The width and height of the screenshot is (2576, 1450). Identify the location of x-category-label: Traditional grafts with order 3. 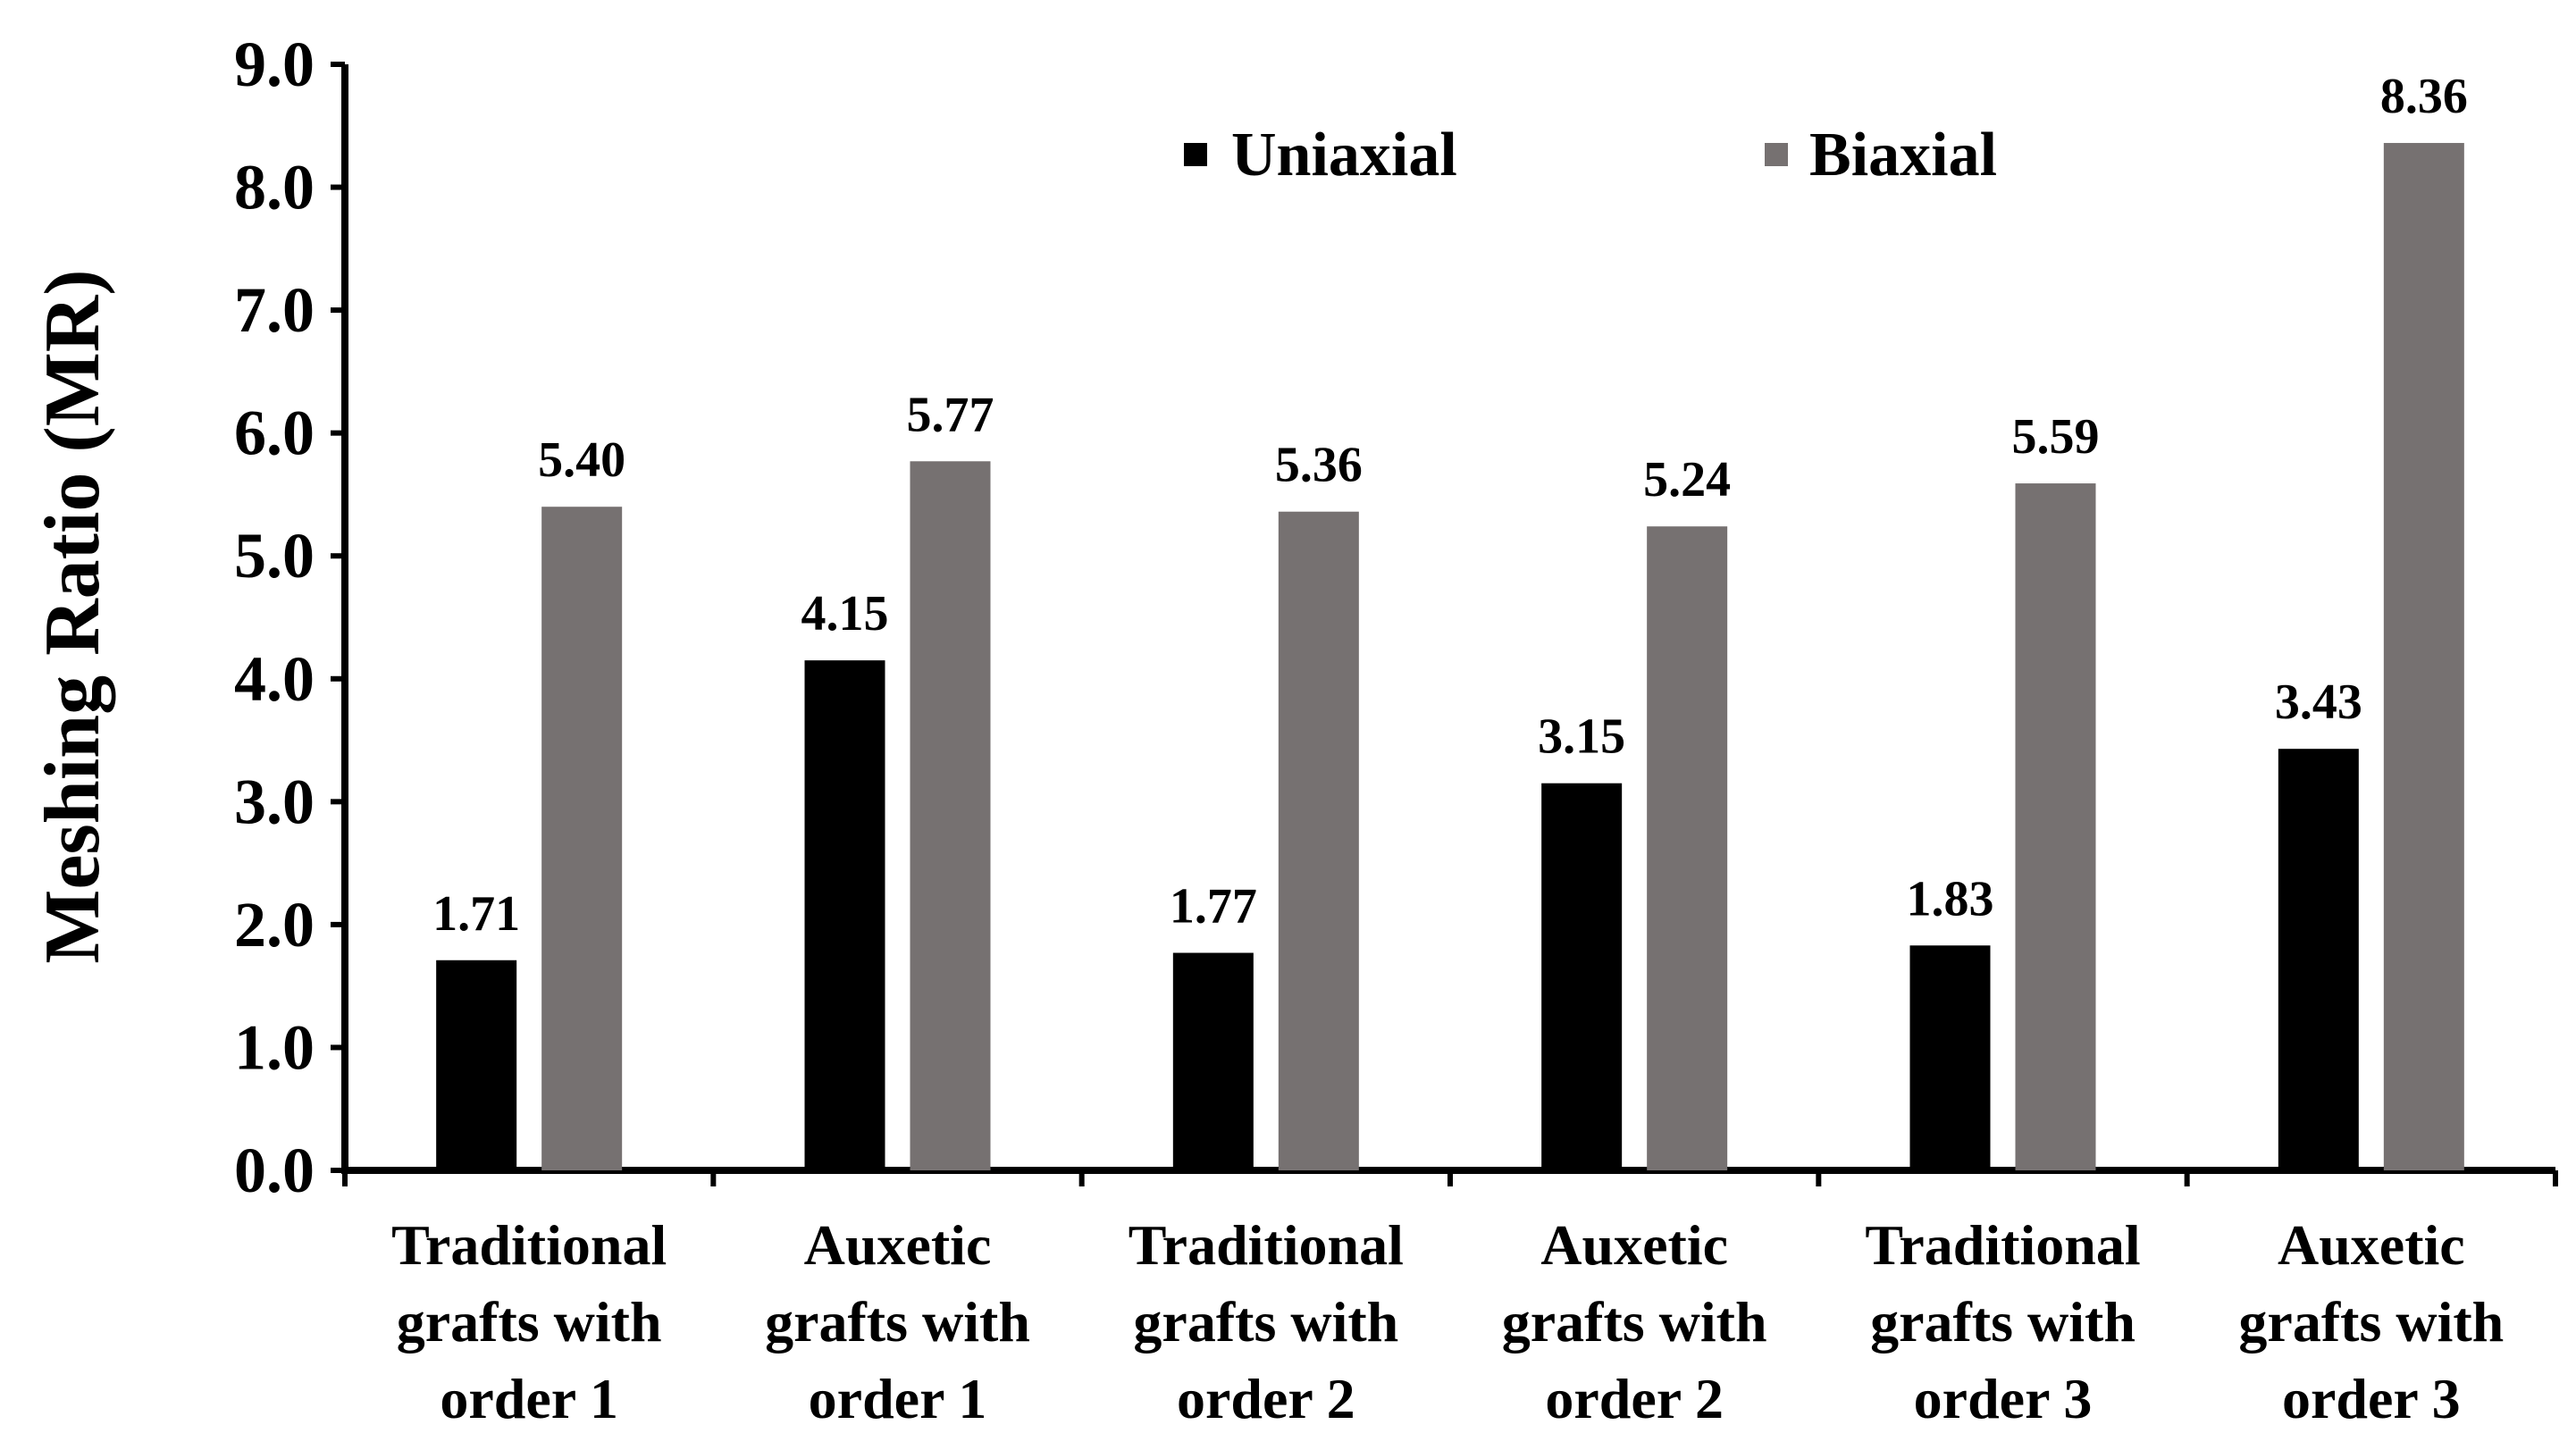
(2002, 1321).